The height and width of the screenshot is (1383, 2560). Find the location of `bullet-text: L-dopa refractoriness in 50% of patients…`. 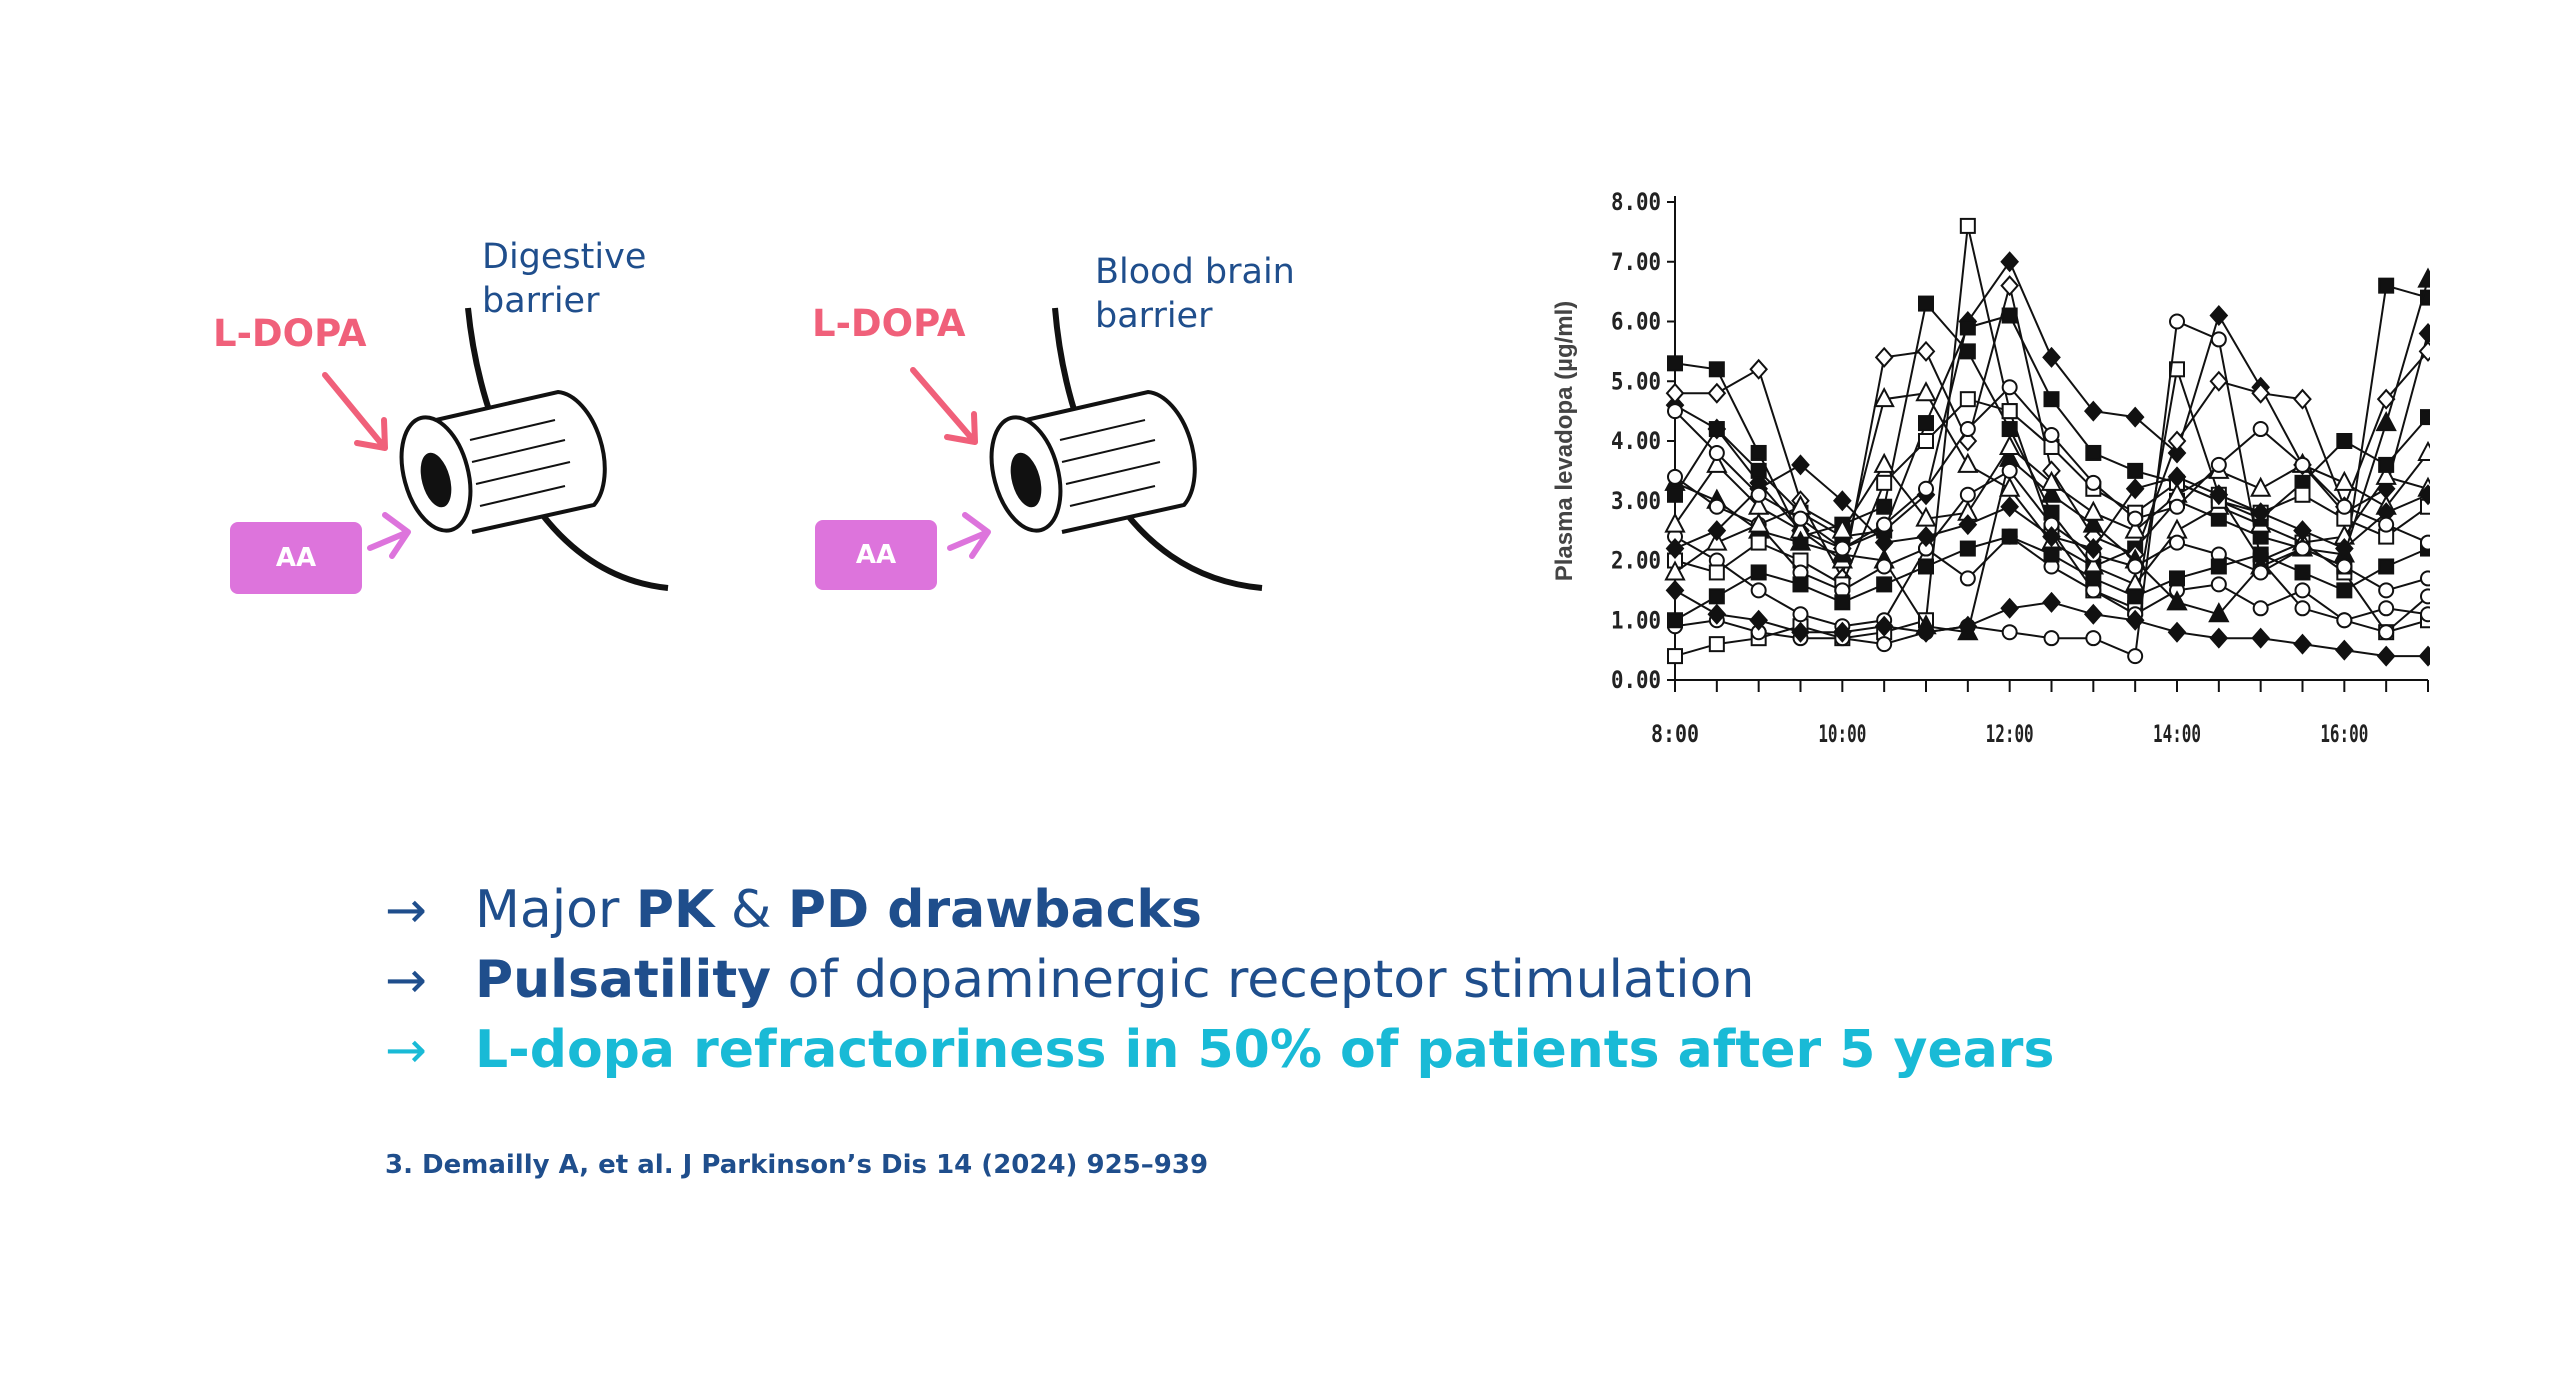

bullet-text: L-dopa refractoriness in 50% of patients… is located at coordinates (1264, 1050).